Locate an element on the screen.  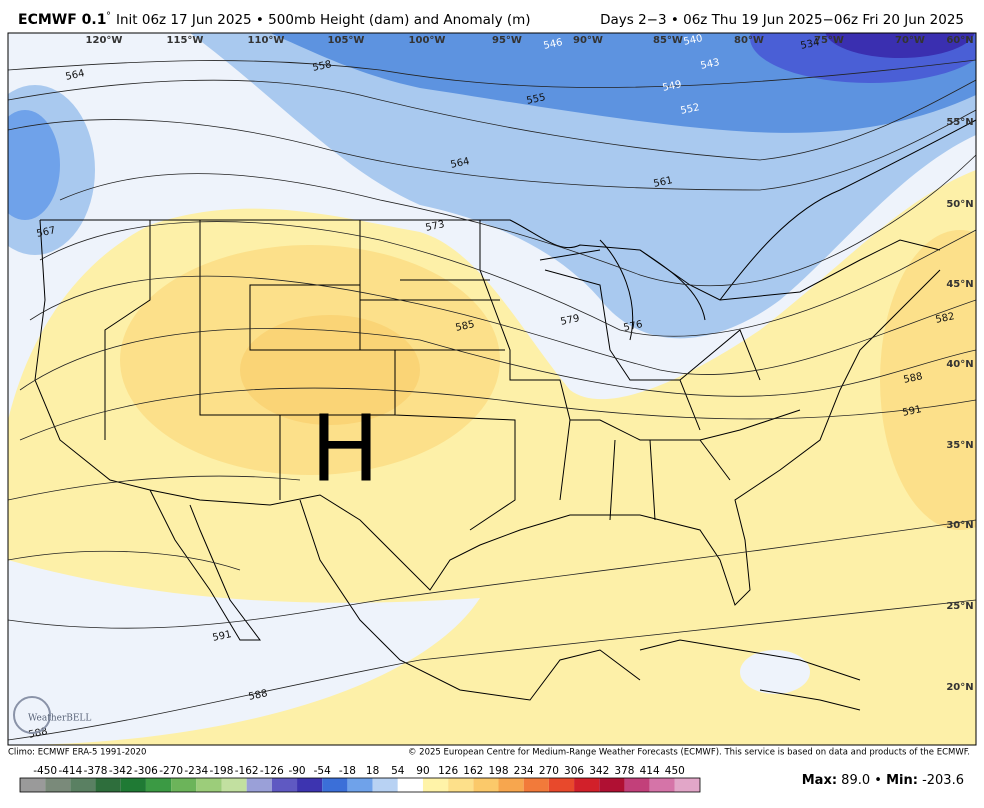
max-min: Max: 89.0 • Min: -203.6 is located at coordinates (883, 780).